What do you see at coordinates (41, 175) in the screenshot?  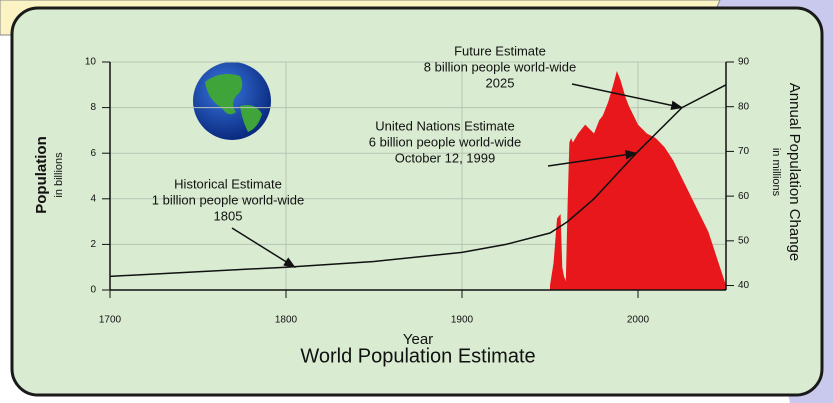 I see `y-axis-label: Population` at bounding box center [41, 175].